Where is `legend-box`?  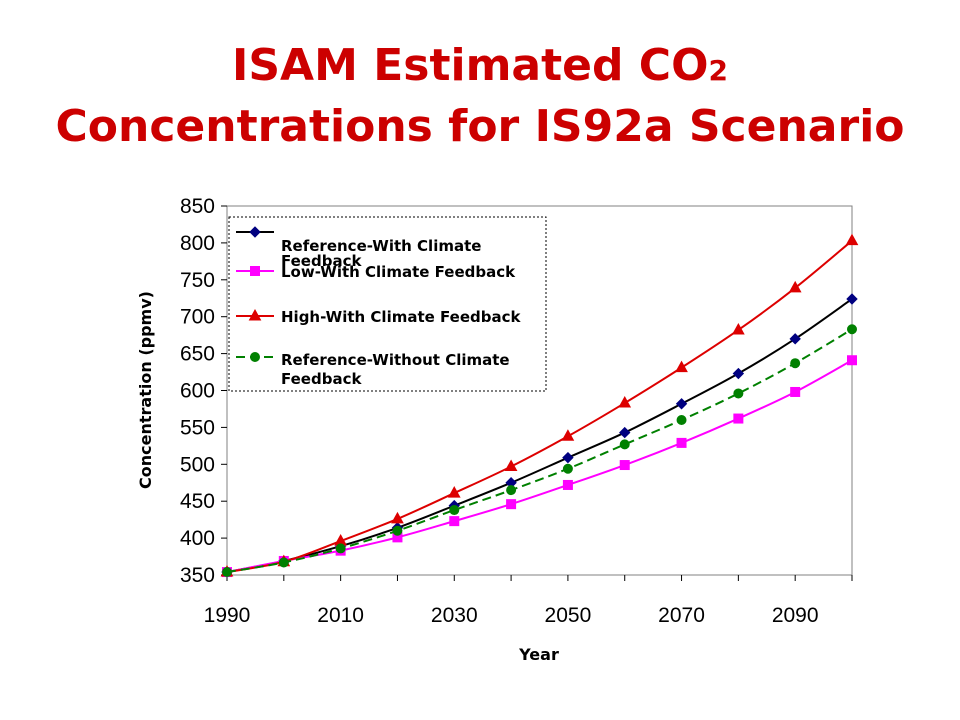 legend-box is located at coordinates (387, 304).